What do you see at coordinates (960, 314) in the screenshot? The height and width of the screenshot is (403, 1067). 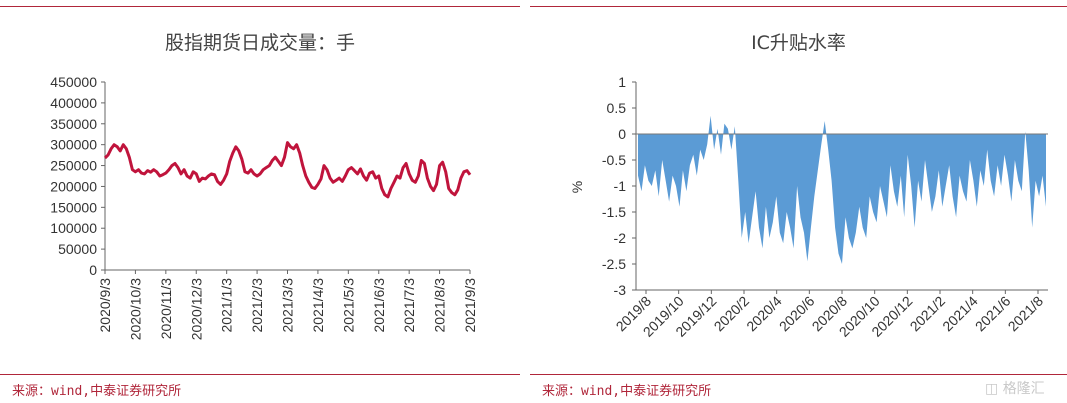 I see `x-tick-label: 2021/4` at bounding box center [960, 314].